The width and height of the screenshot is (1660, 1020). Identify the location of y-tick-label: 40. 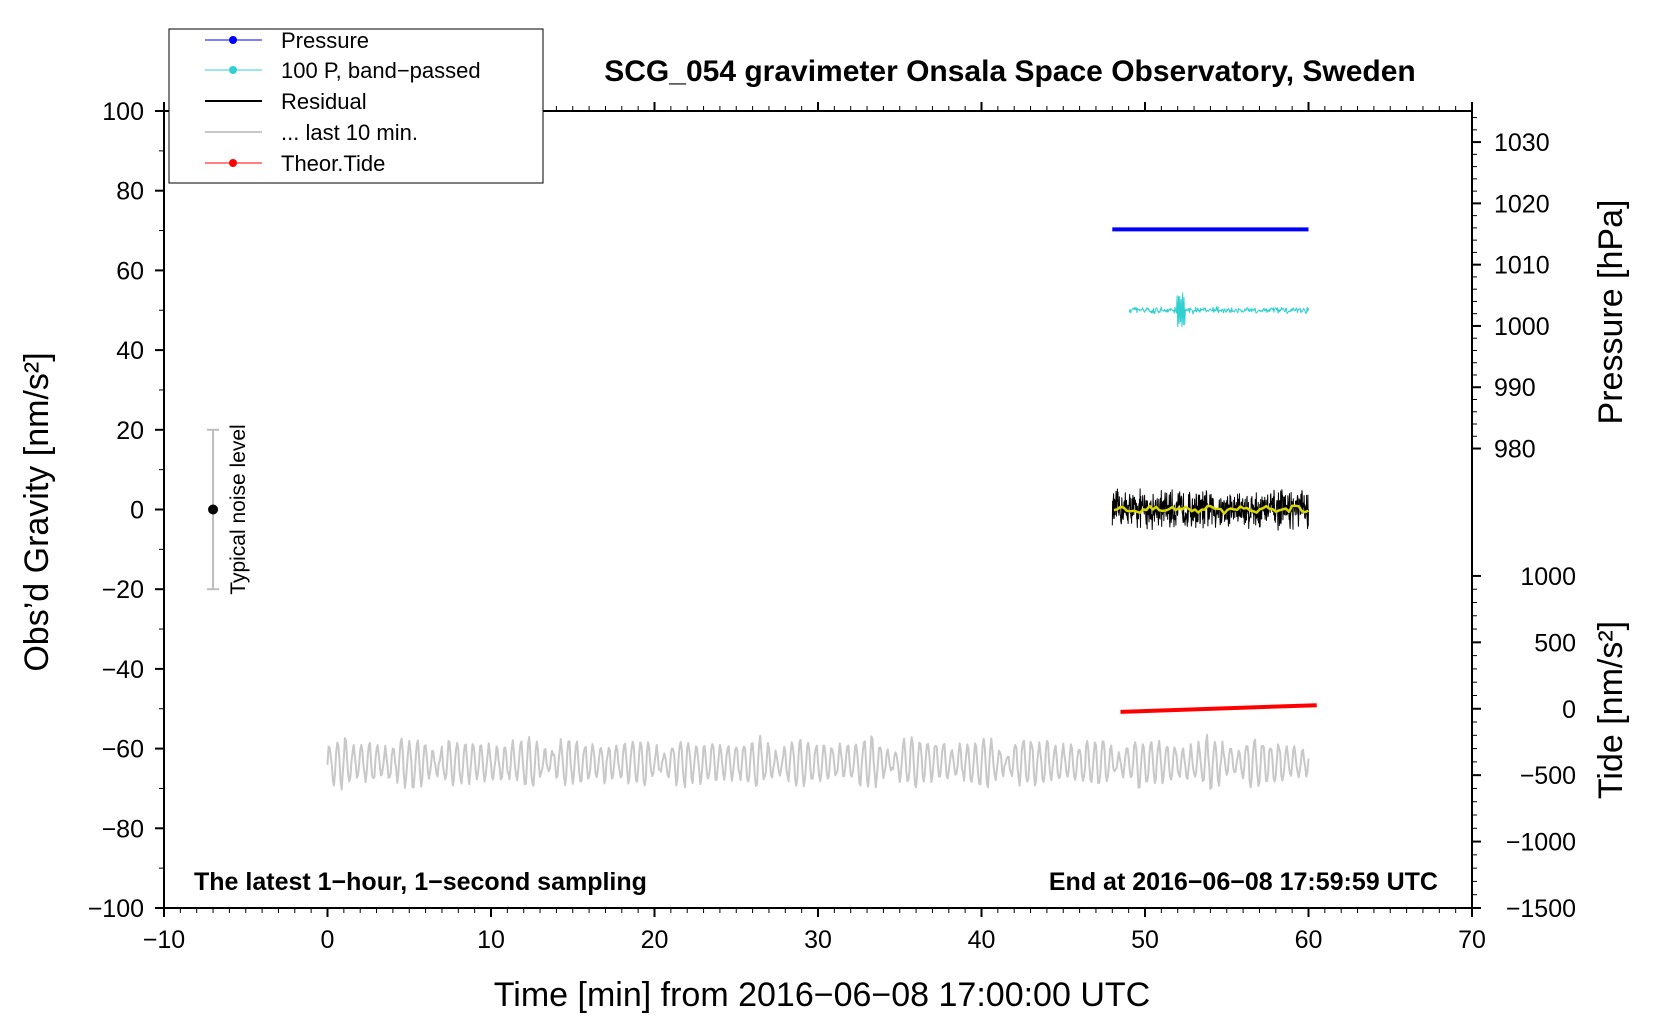
(130, 351).